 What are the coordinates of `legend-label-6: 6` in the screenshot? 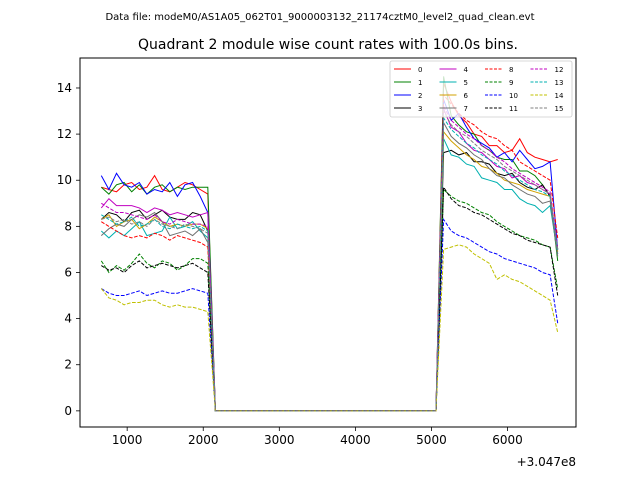 It's located at (466, 96).